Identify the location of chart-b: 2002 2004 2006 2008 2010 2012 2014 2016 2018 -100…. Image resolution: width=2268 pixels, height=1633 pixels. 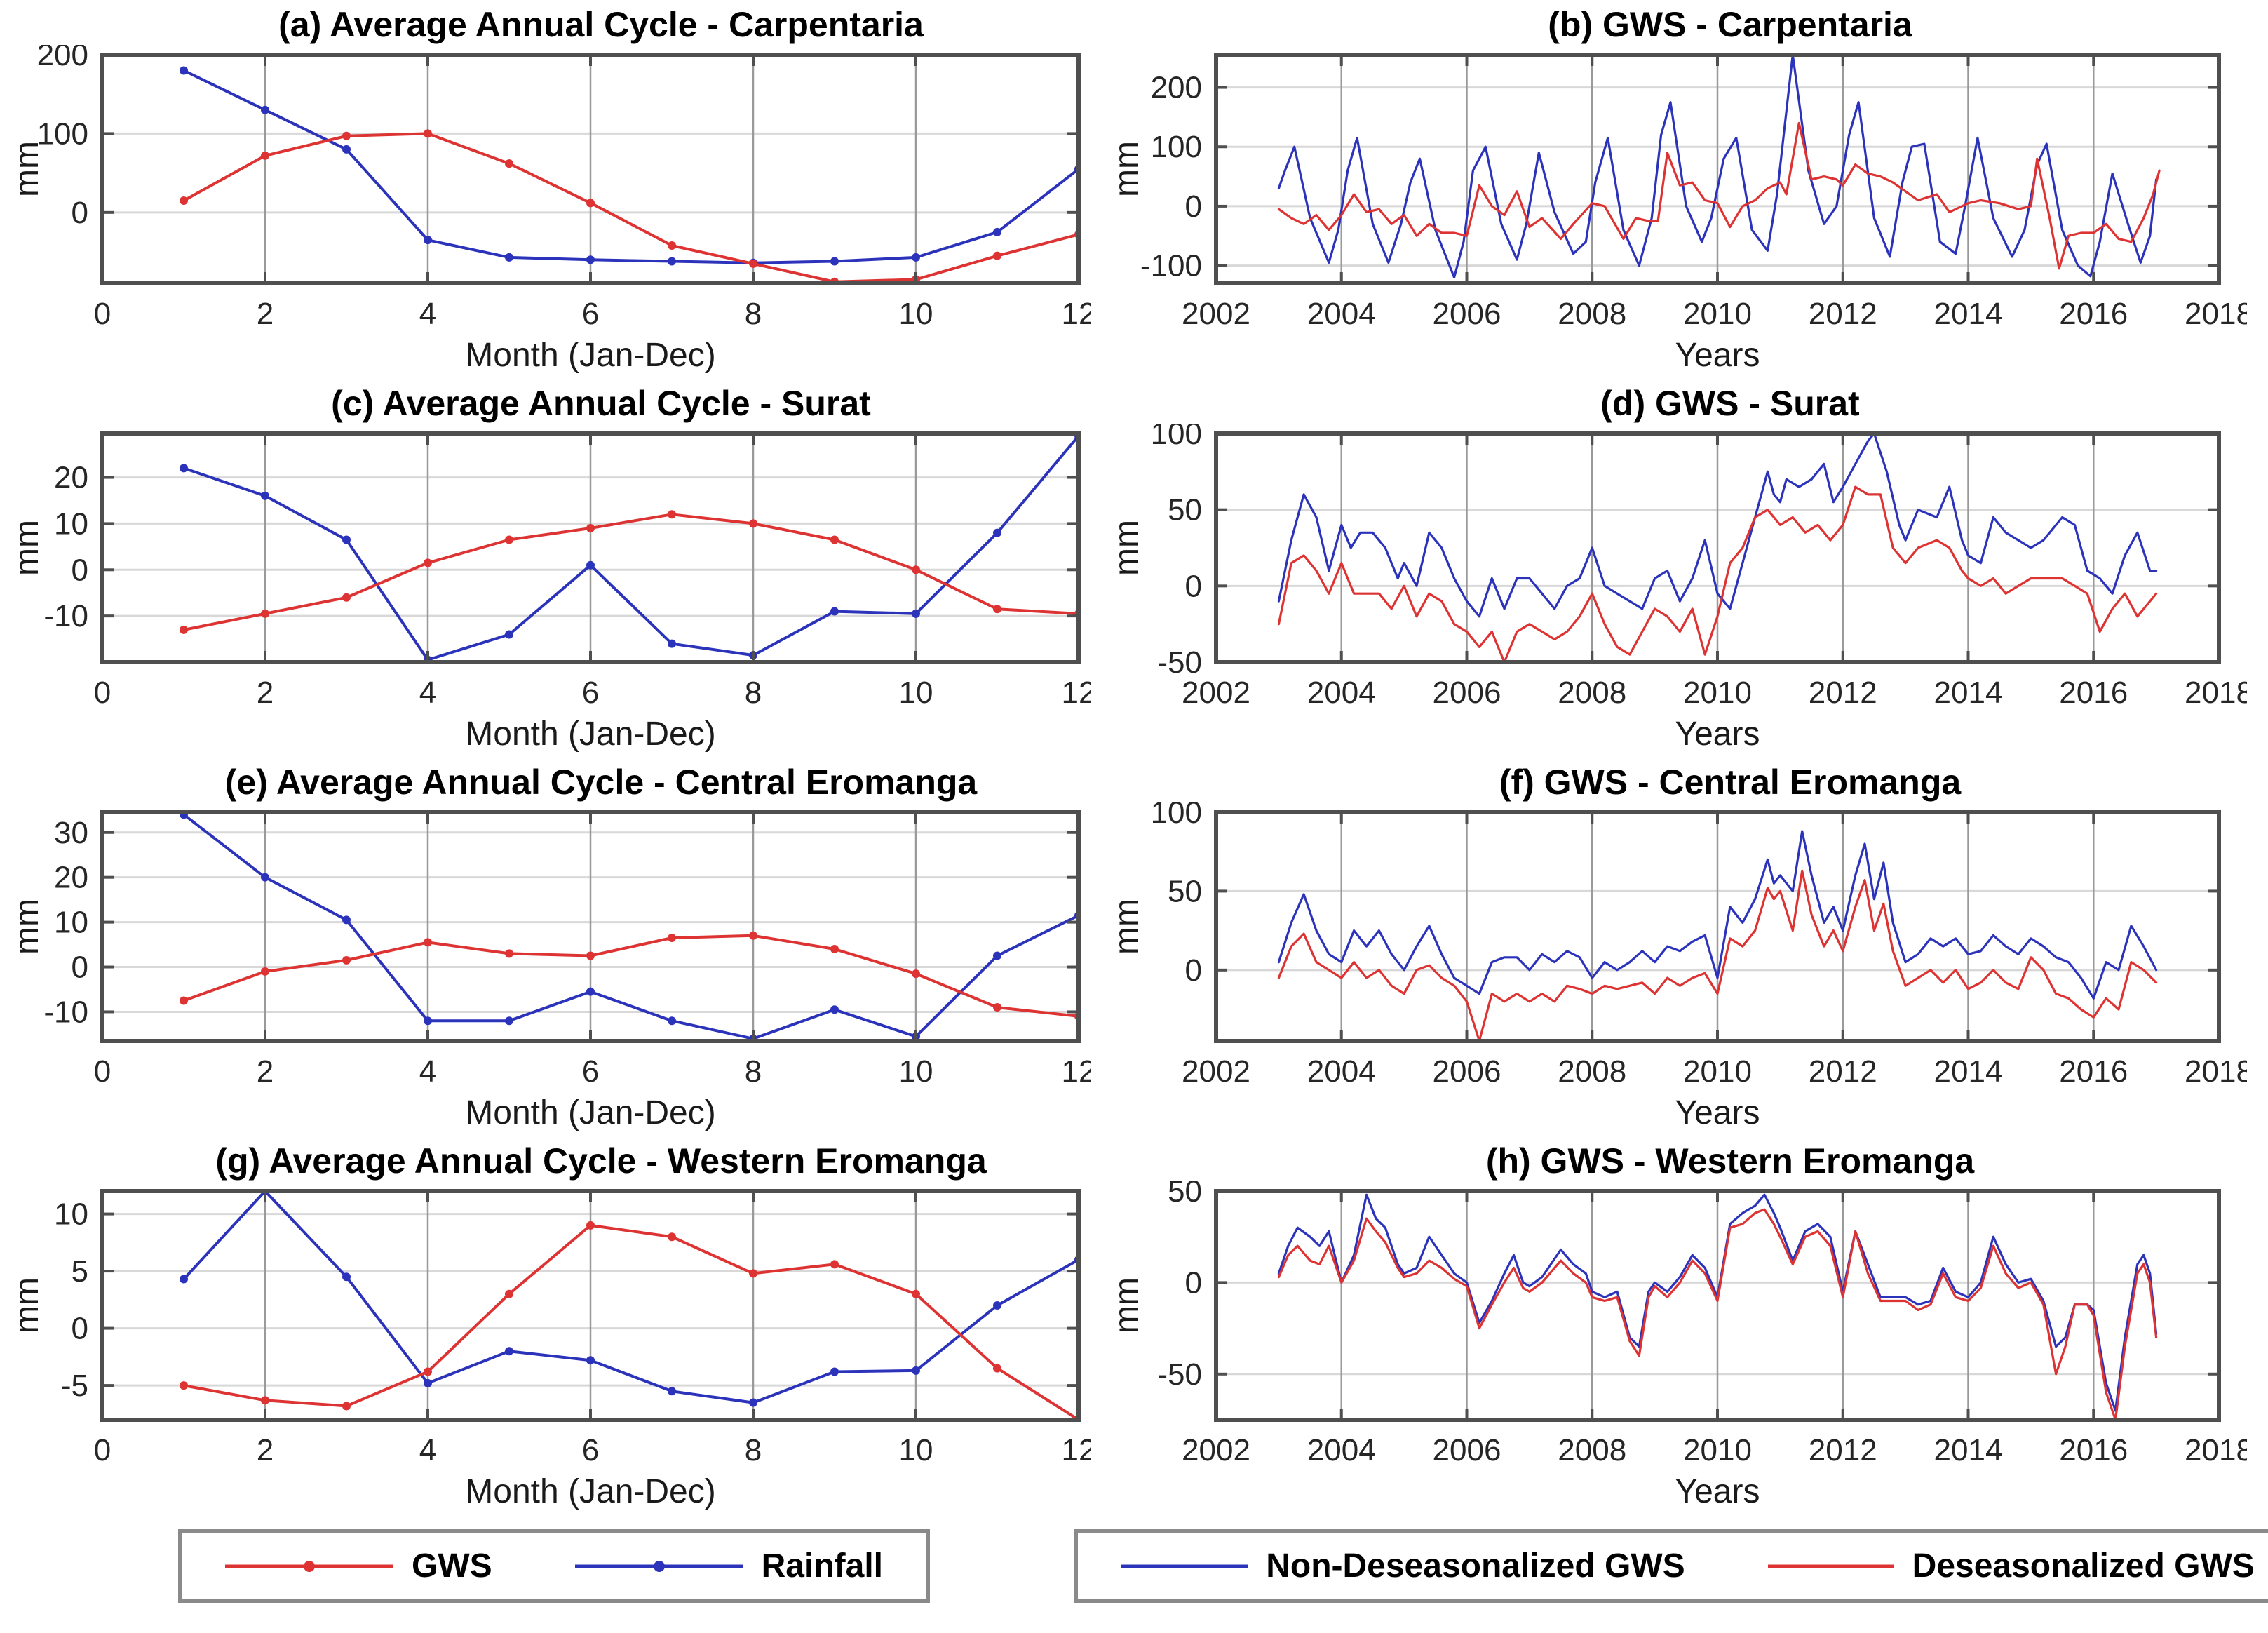
(1679, 213).